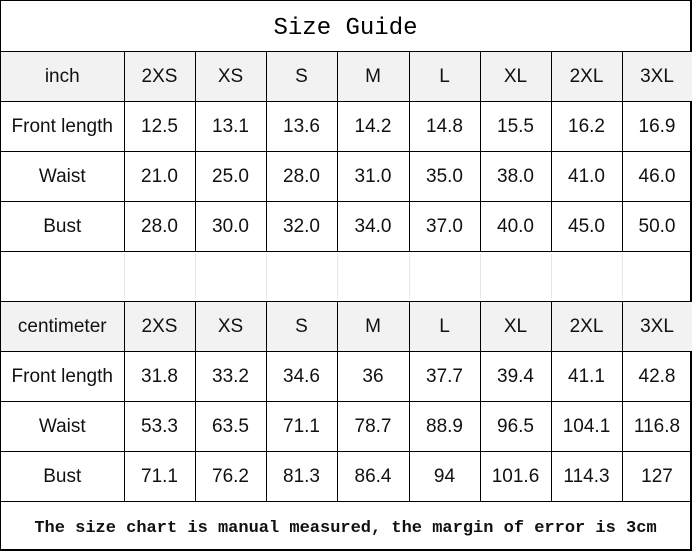 This screenshot has height=551, width=692. I want to click on measurement-value: 31.8, so click(159, 376).